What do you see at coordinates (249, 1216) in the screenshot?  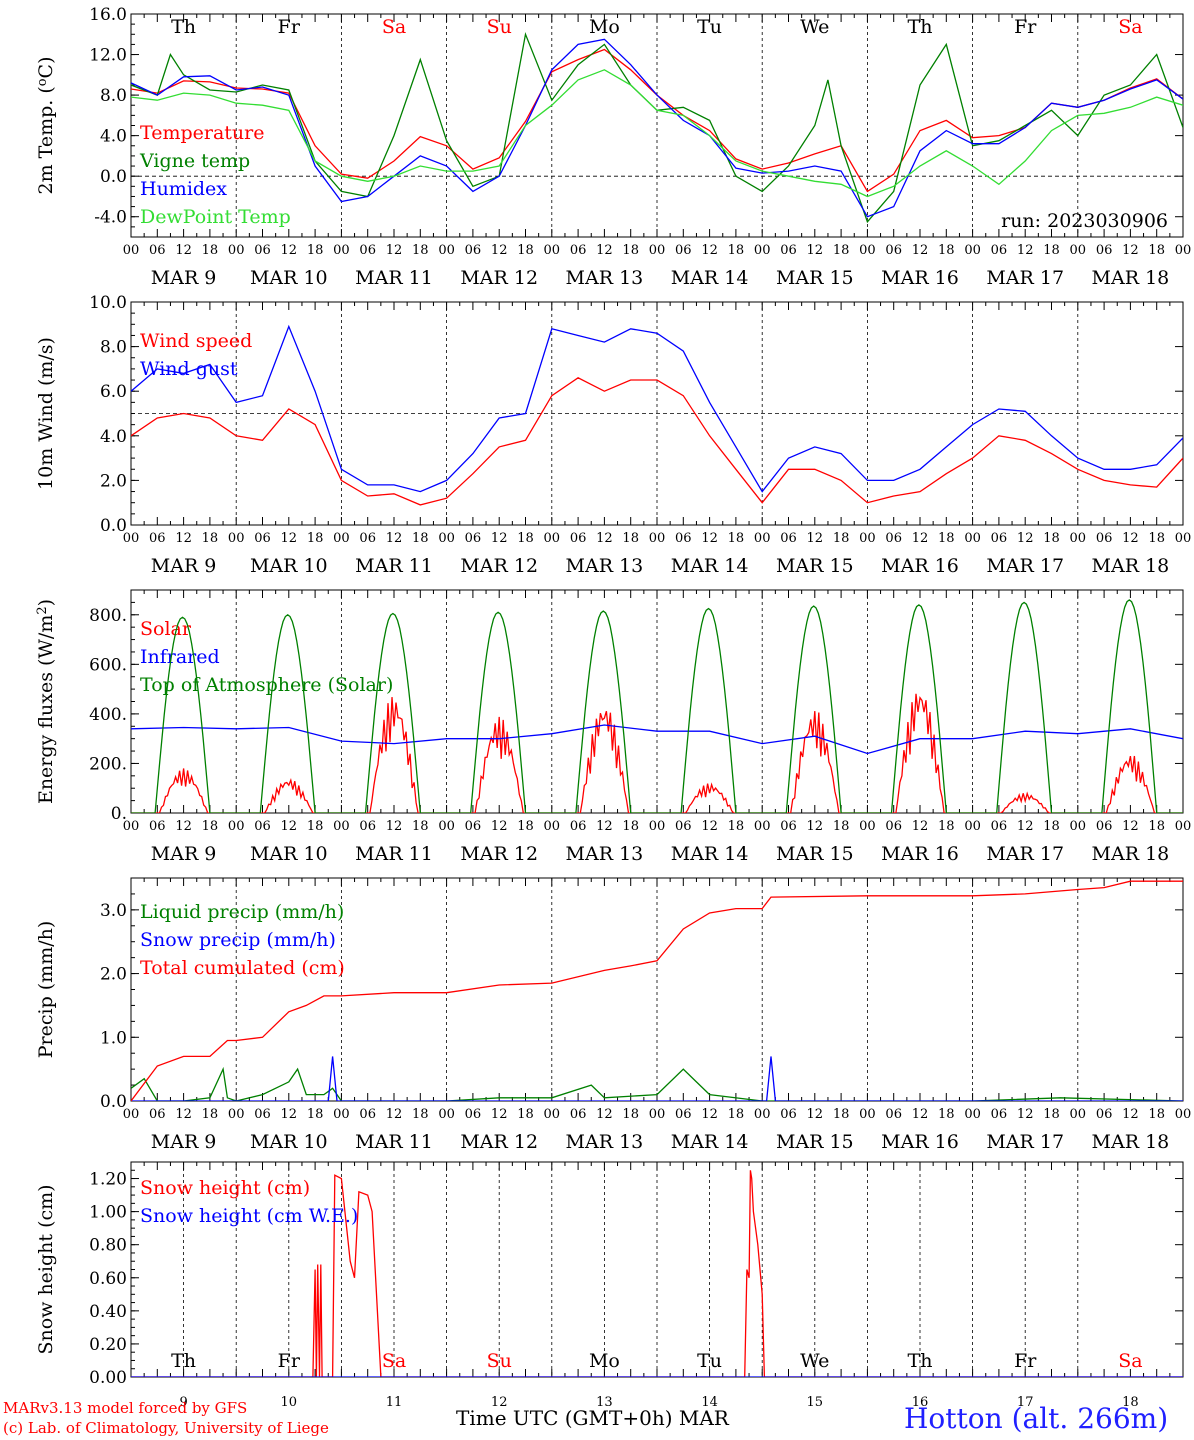 I see `snow-legend-item: Snow height (cm W.E.)` at bounding box center [249, 1216].